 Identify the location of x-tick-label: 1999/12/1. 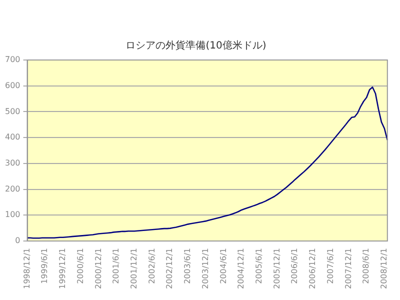
(63, 269).